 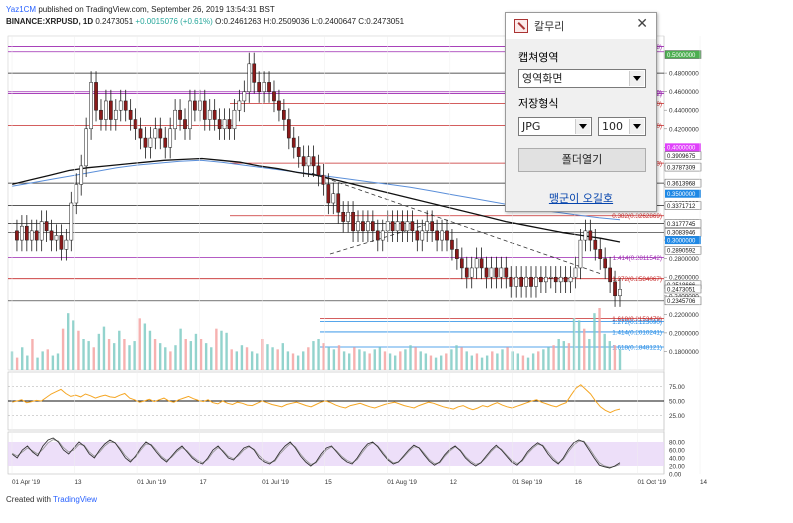 I want to click on price-tick-label: 0.2800000, so click(x=684, y=259).